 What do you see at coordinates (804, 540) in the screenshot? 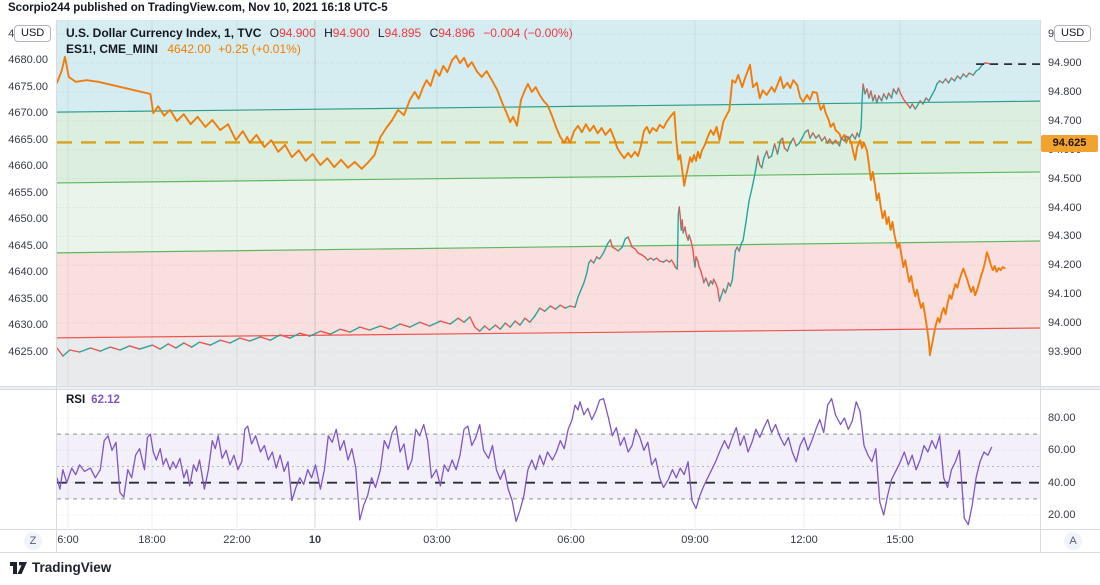
I see `time-axis-label: 12:00` at bounding box center [804, 540].